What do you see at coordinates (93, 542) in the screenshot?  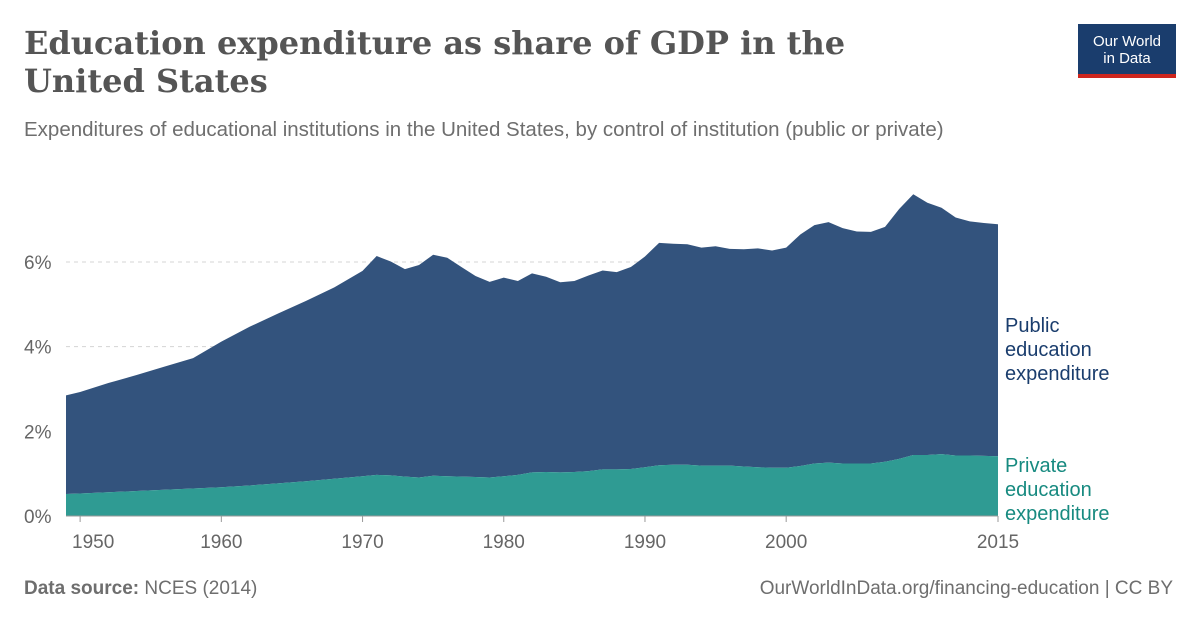 I see `x-tick-label: 1950` at bounding box center [93, 542].